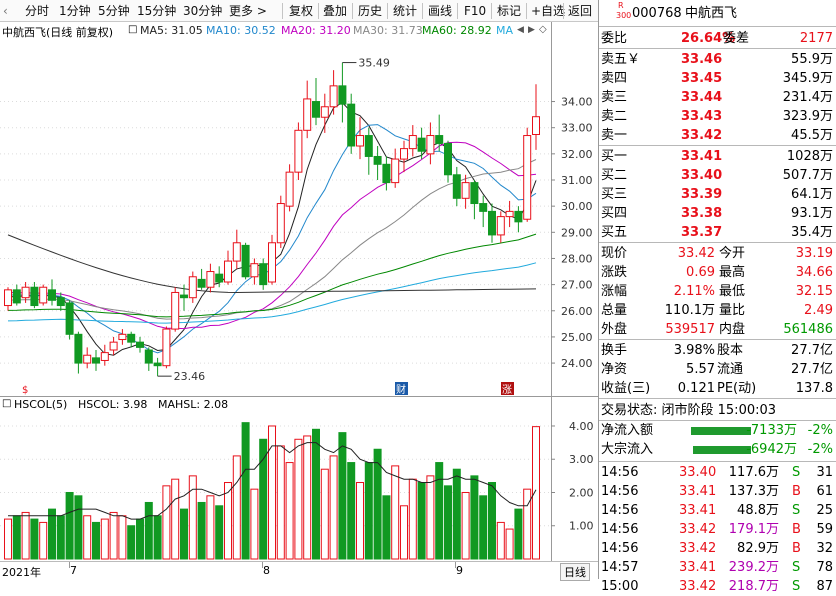  Describe the element at coordinates (717, 175) in the screenshot. I see `bid-row: 买二 33.40 507.7万` at that location.